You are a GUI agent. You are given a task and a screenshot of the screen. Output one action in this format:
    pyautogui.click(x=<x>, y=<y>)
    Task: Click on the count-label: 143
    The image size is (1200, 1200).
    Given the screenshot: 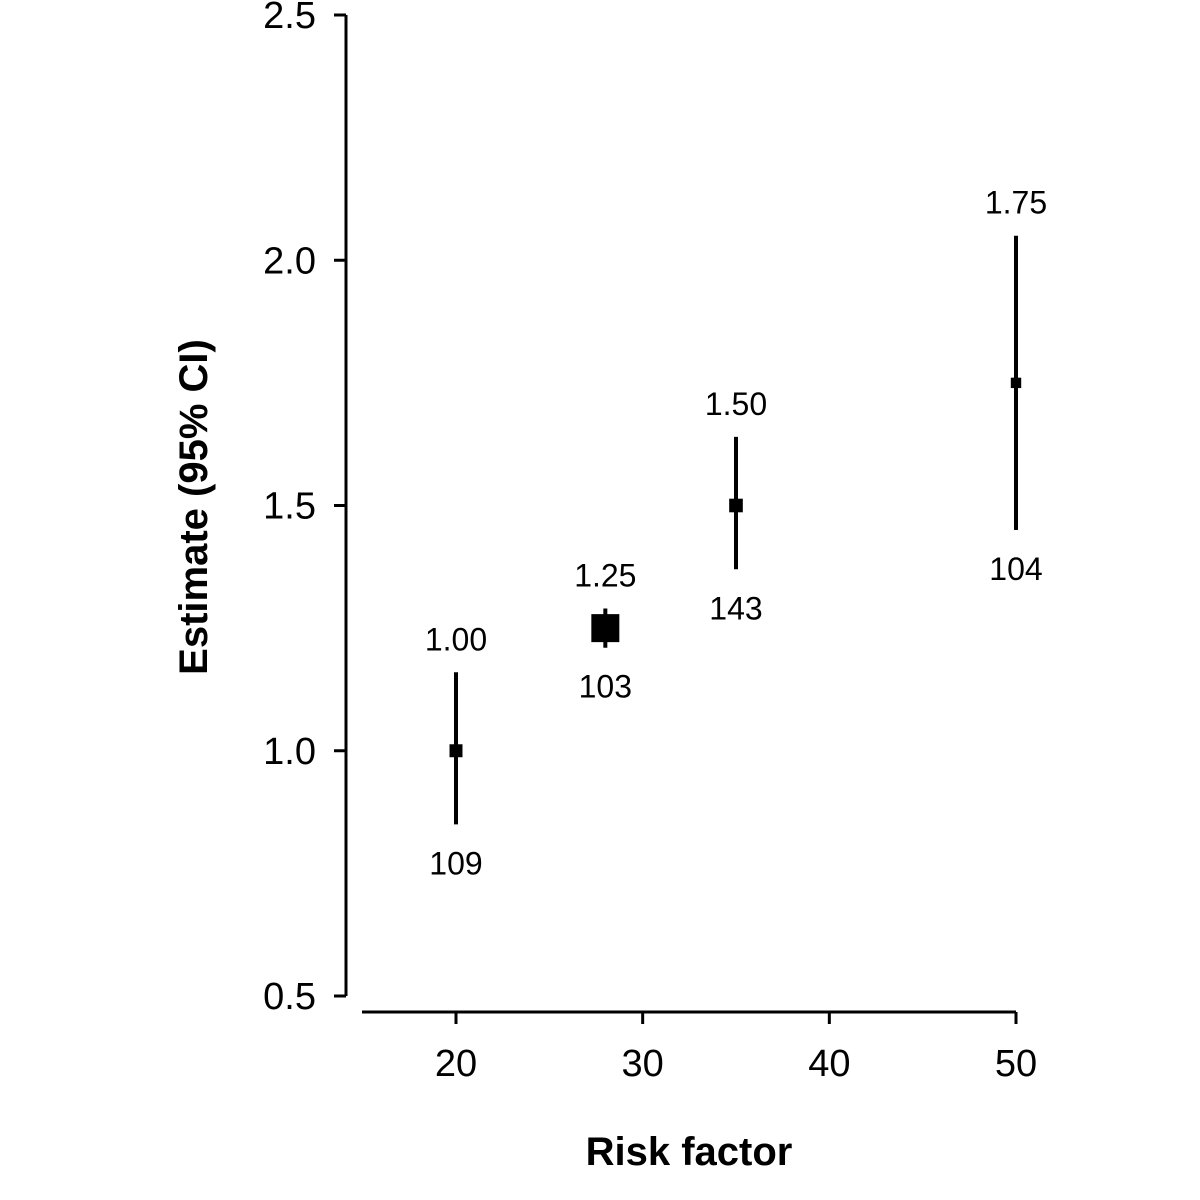 What is the action you would take?
    pyautogui.click(x=735, y=608)
    